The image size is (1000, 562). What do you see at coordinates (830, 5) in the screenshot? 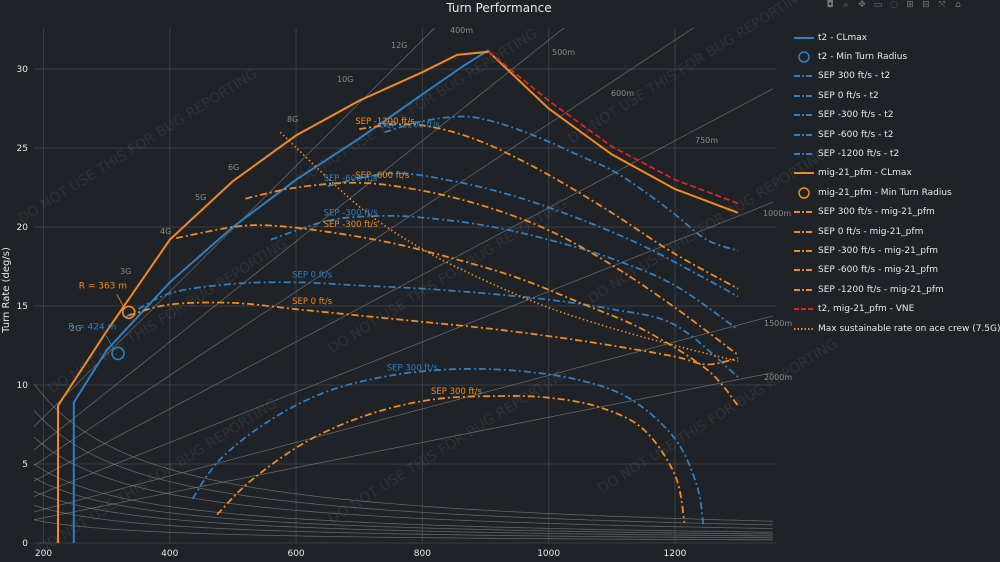
I see `camera-icon: ◘` at bounding box center [830, 5].